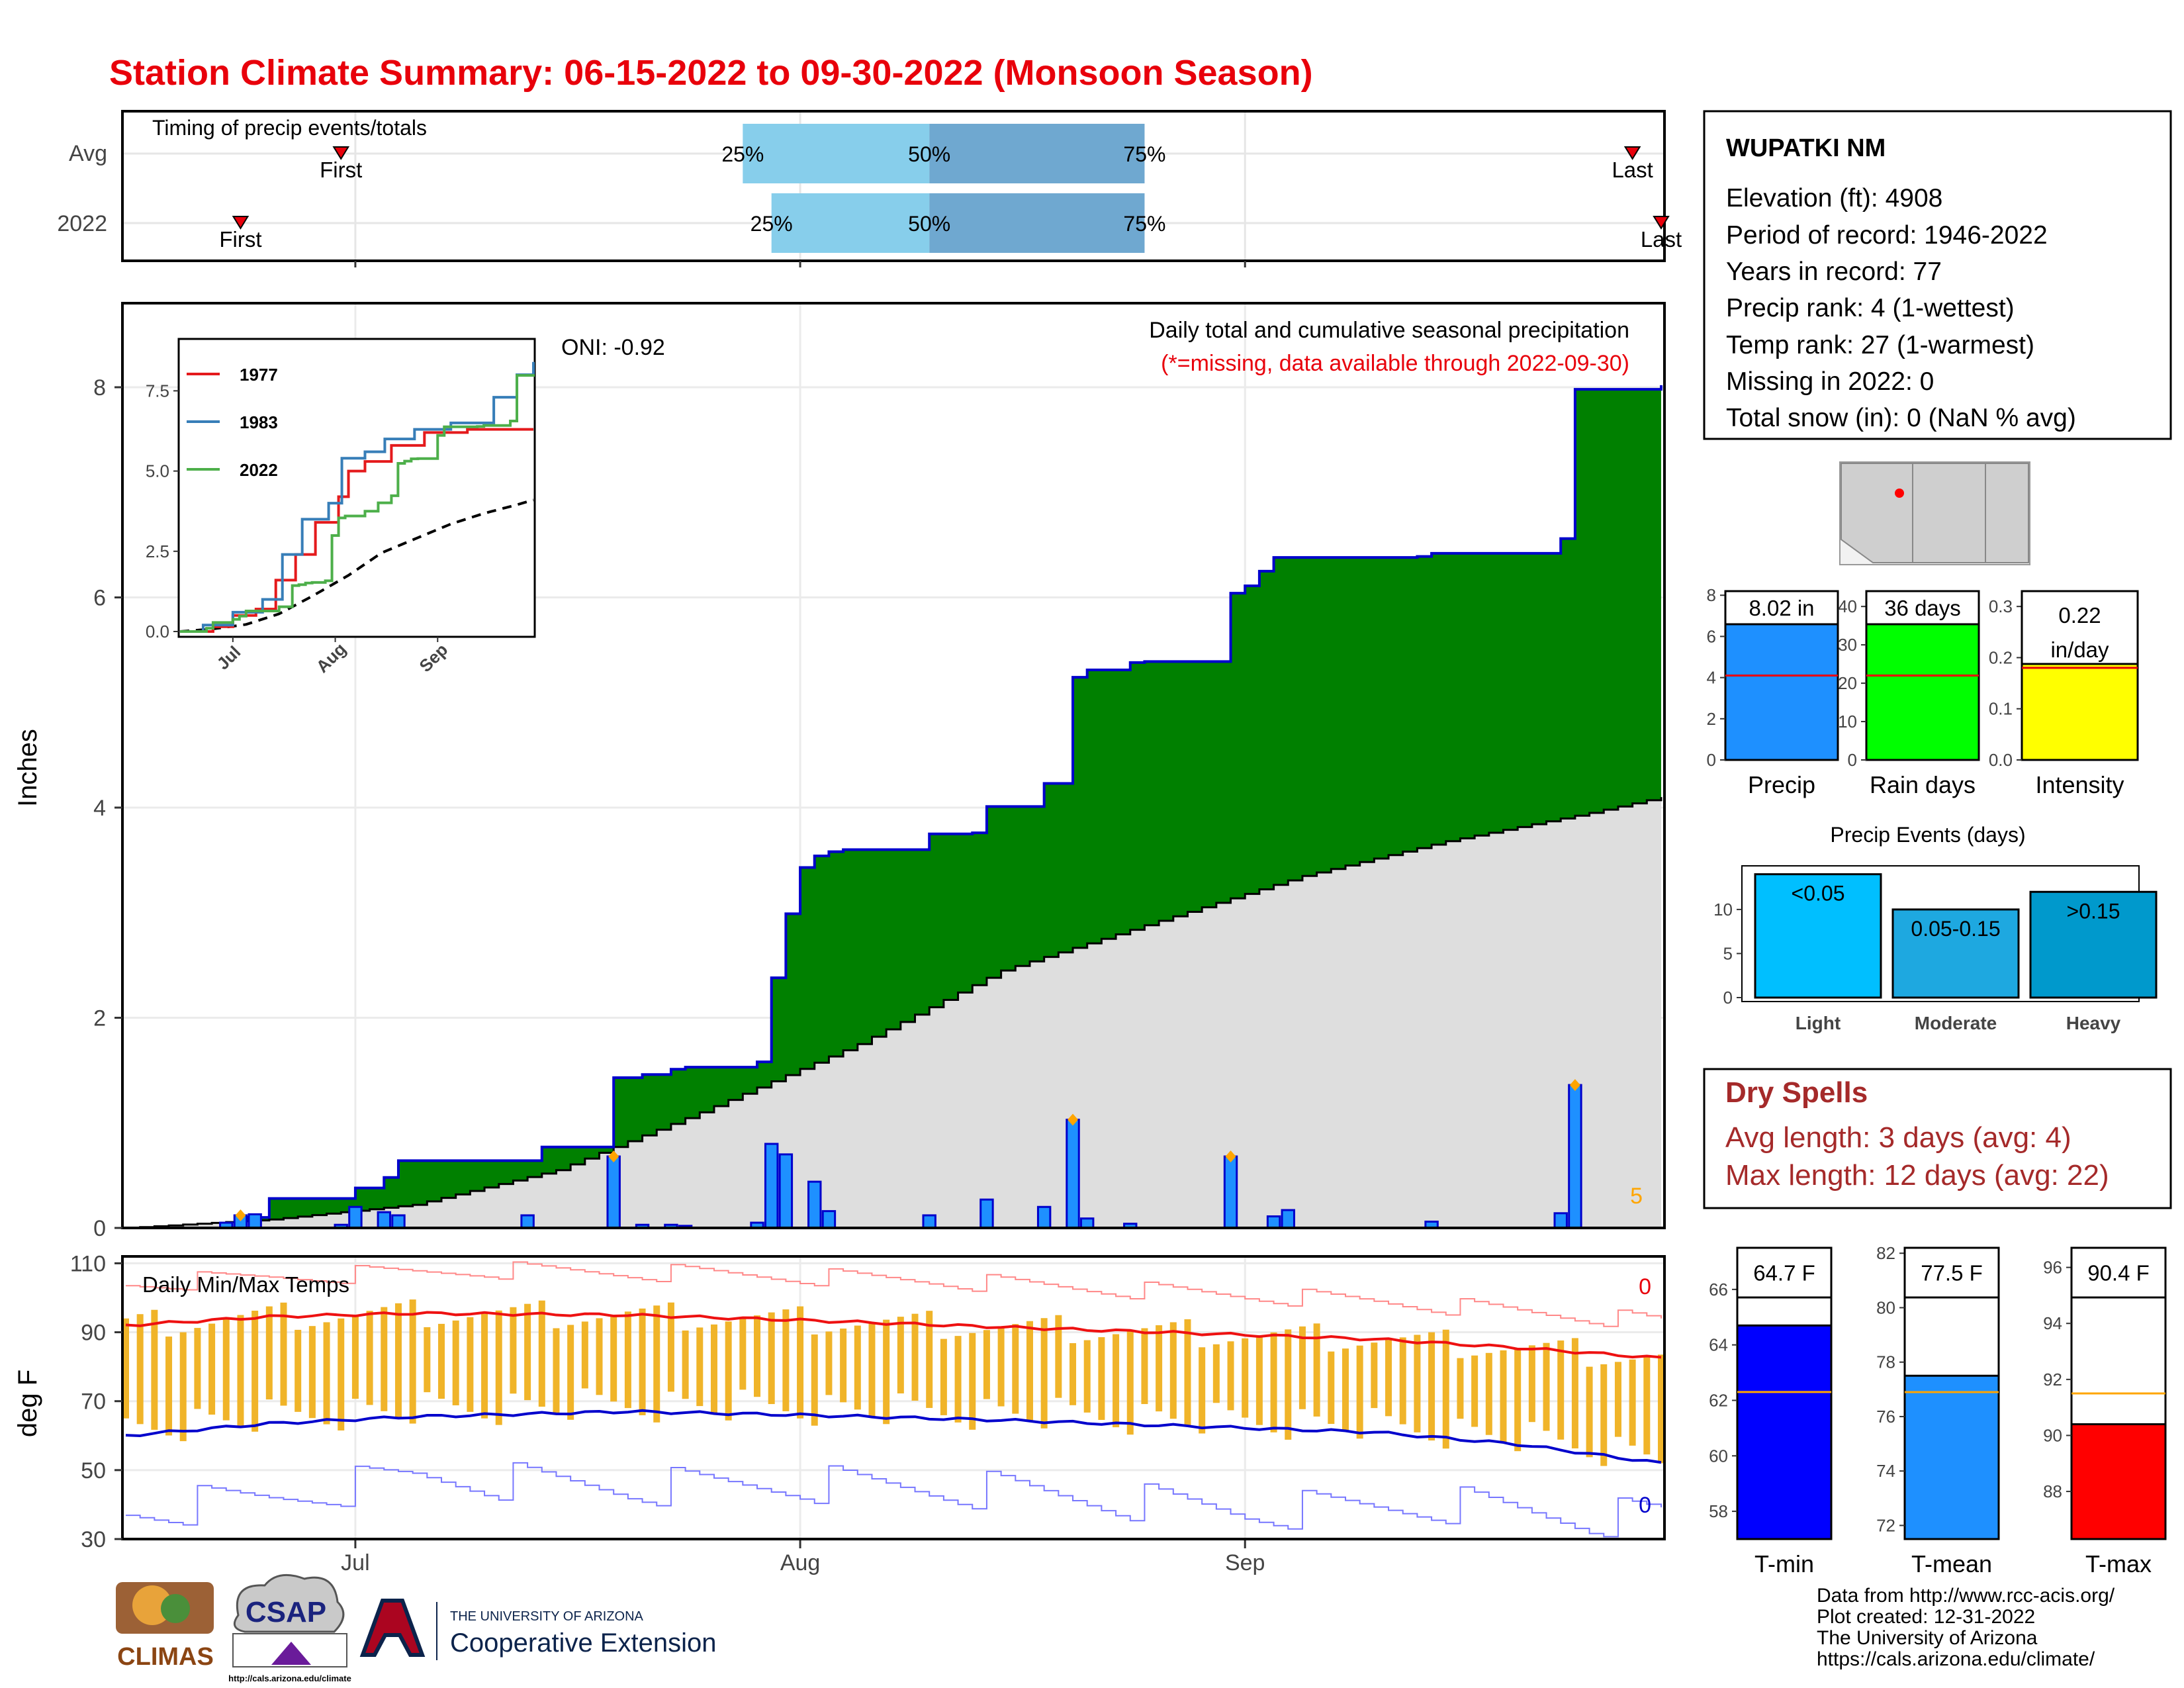  I want to click on avg-tmin-line, so click(893, 1436).